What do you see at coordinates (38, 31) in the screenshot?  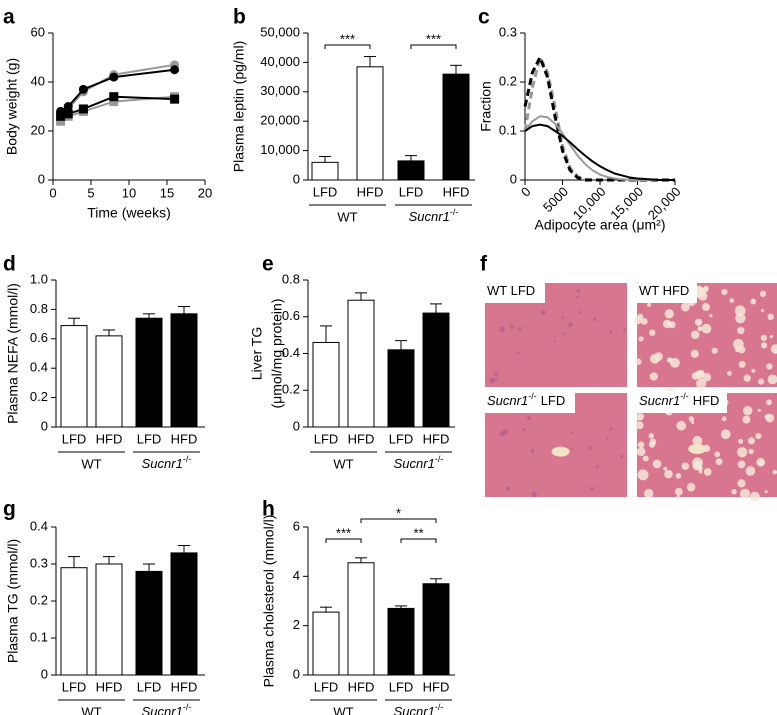 I see `y-tick-label: 60` at bounding box center [38, 31].